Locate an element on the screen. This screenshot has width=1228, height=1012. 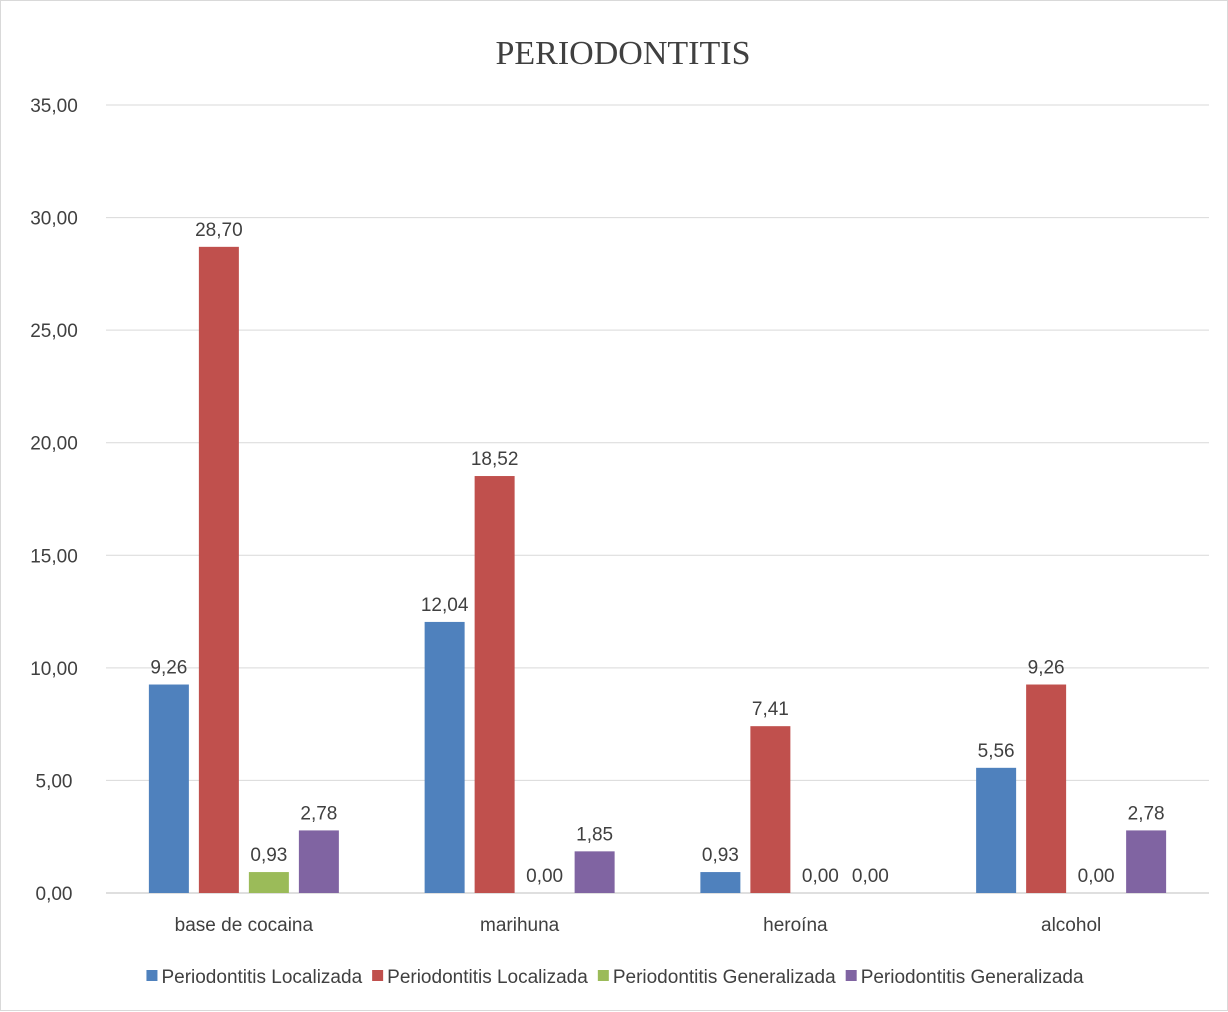
y-axis-ticks: 0,00 5,00 10,00 15,00 20,00 25,00 30,00 35,00 is located at coordinates (54, 500).